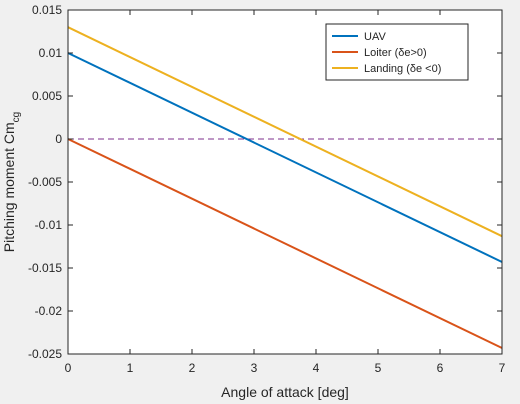 The height and width of the screenshot is (404, 520). What do you see at coordinates (68, 368) in the screenshot?
I see `x-tick-label: 0` at bounding box center [68, 368].